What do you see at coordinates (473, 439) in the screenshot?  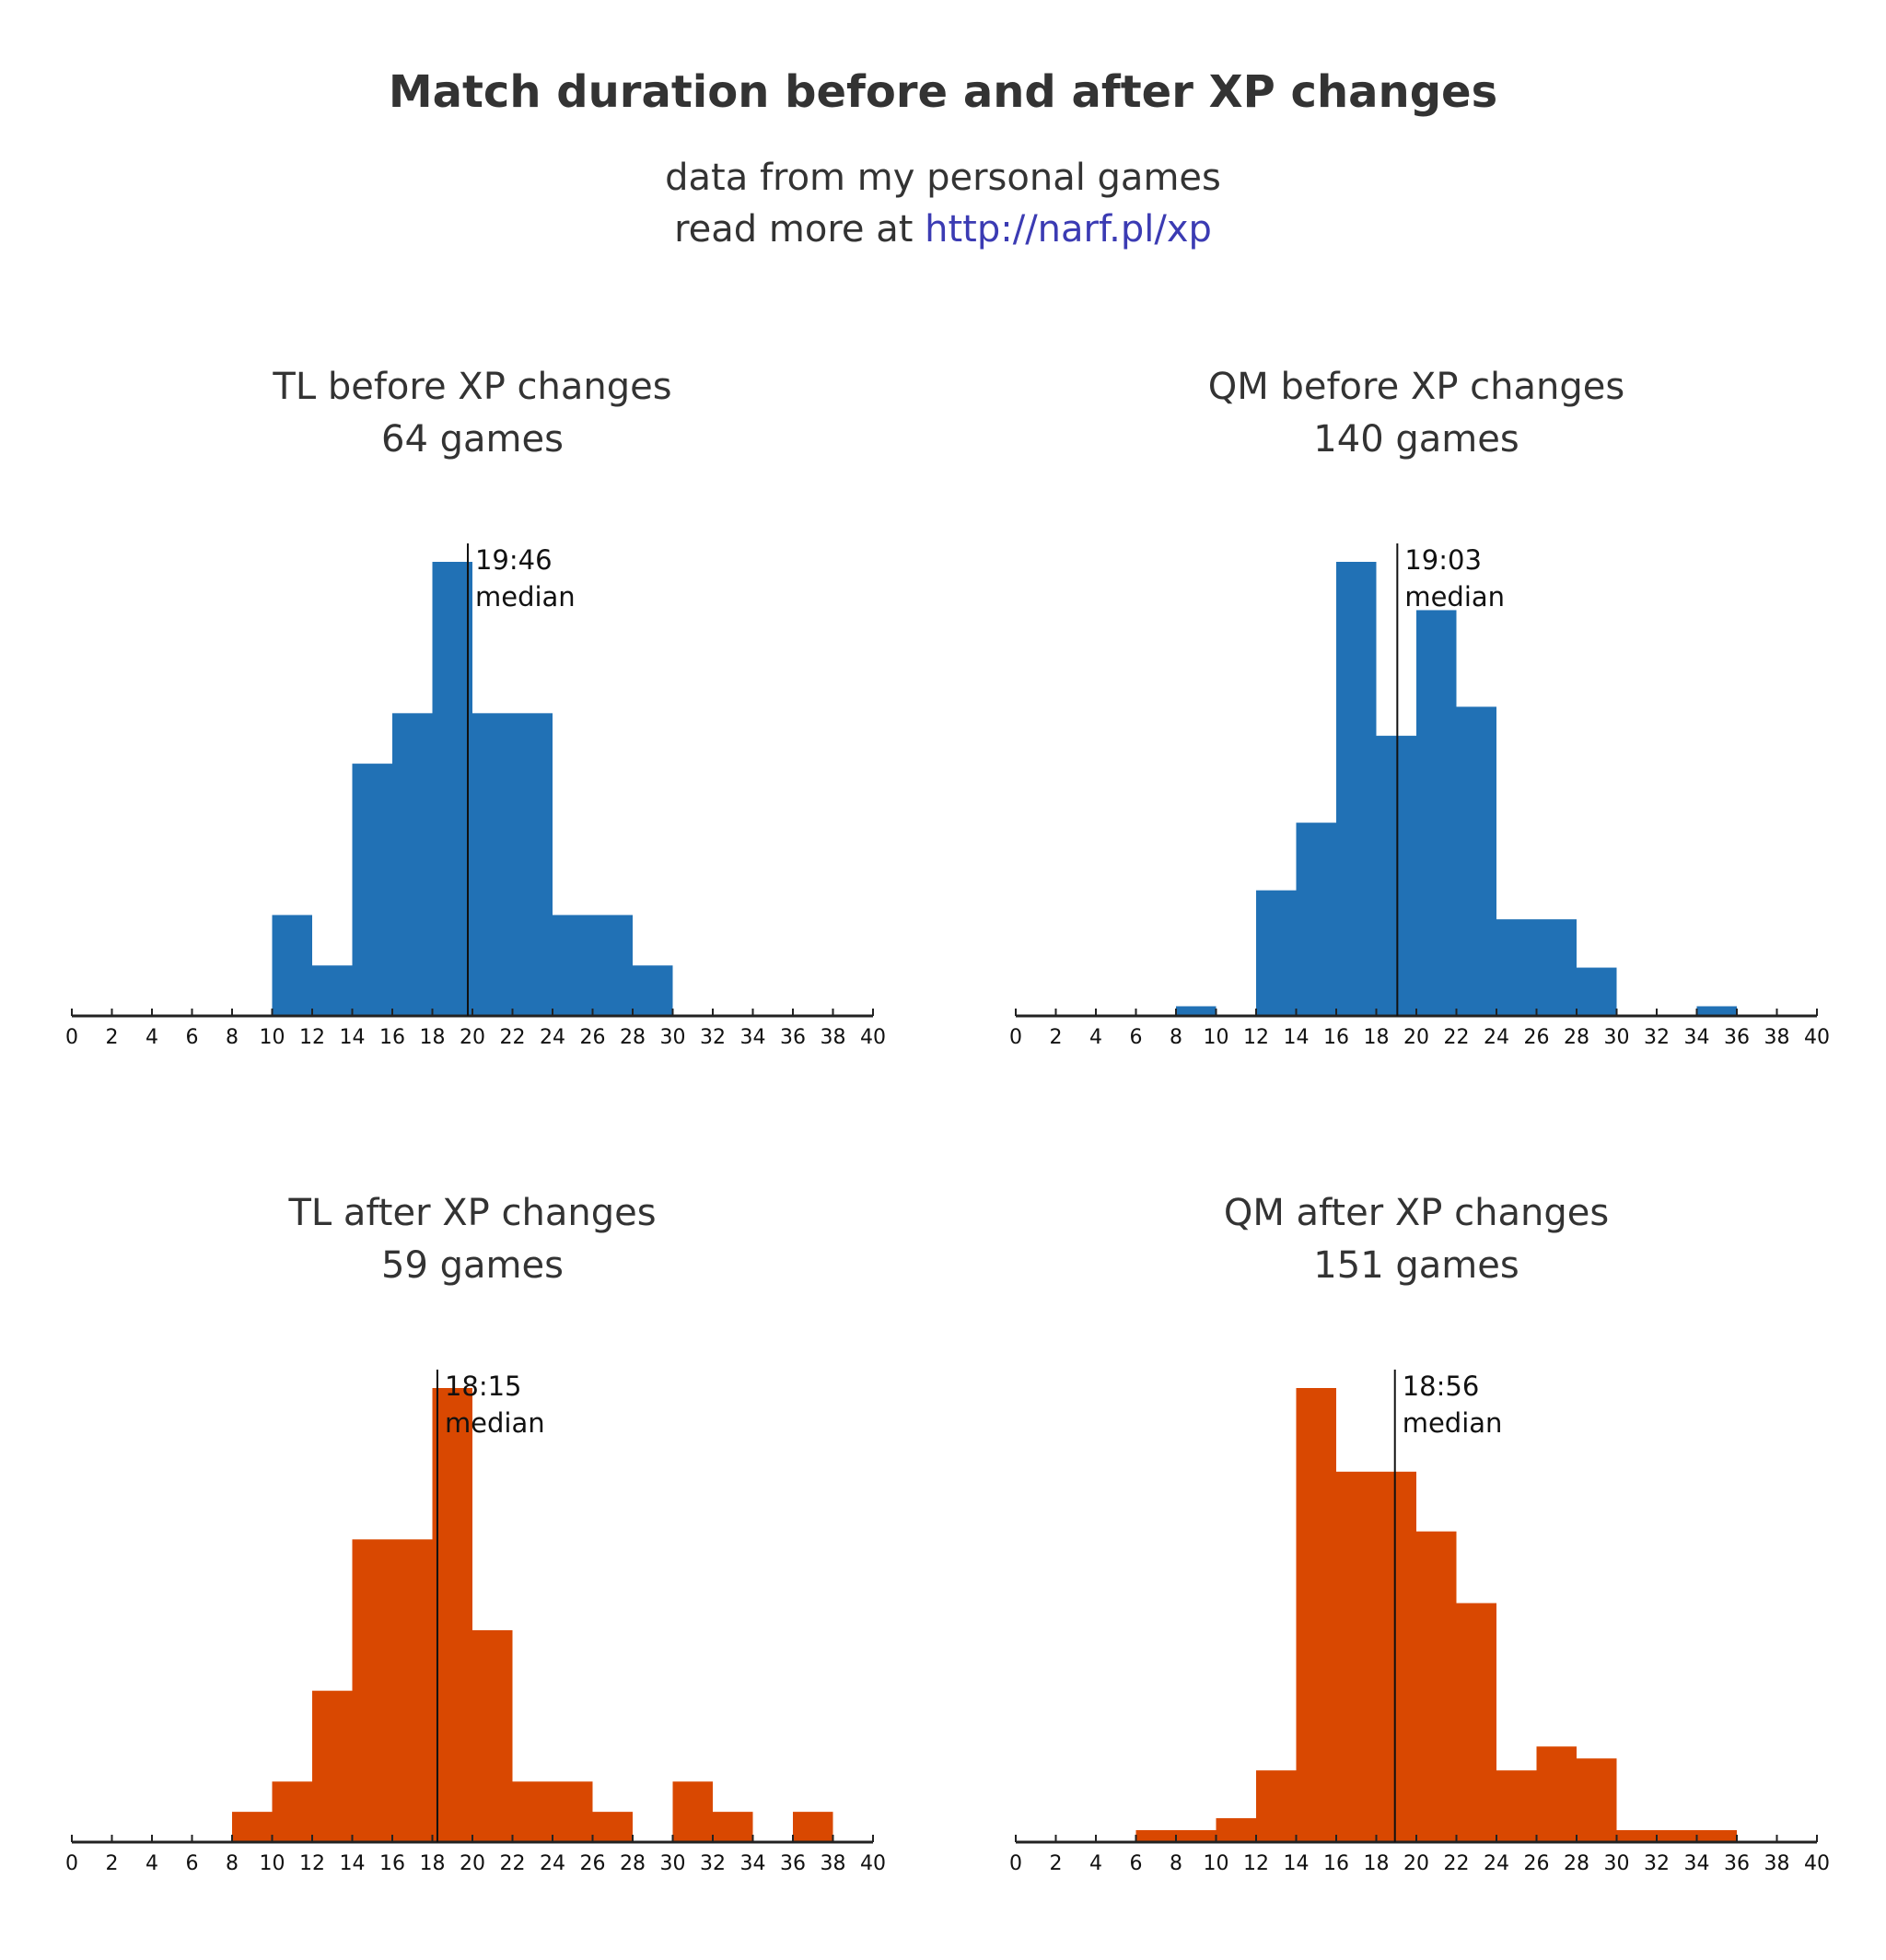 I see `panel-game-count: 64 games` at bounding box center [473, 439].